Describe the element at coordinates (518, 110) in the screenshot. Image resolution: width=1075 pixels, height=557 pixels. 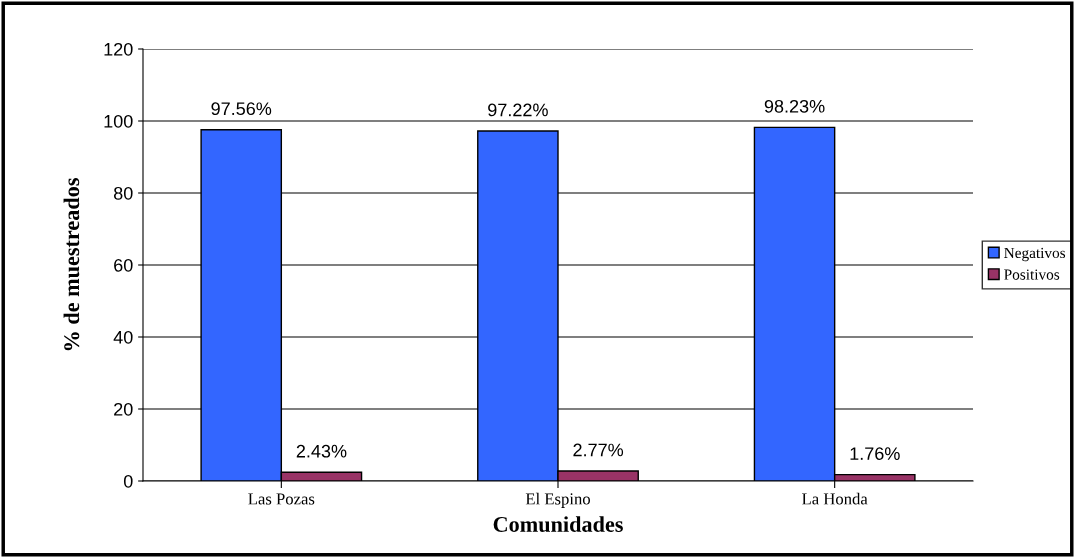
I see `data-label: 97.22%` at that location.